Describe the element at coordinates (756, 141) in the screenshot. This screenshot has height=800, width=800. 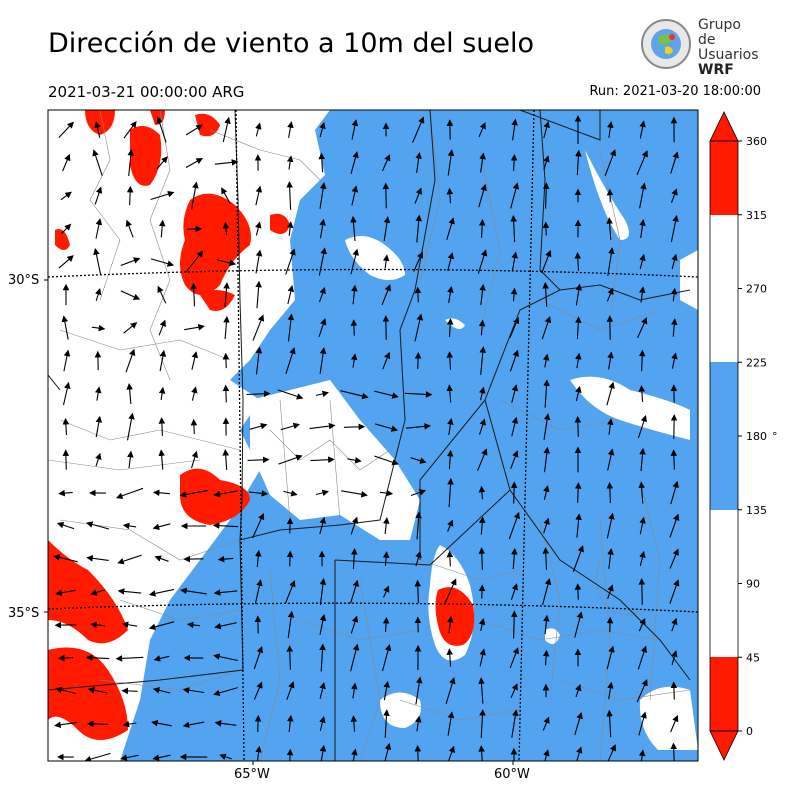
I see `colorbar-tick-label: 360` at that location.